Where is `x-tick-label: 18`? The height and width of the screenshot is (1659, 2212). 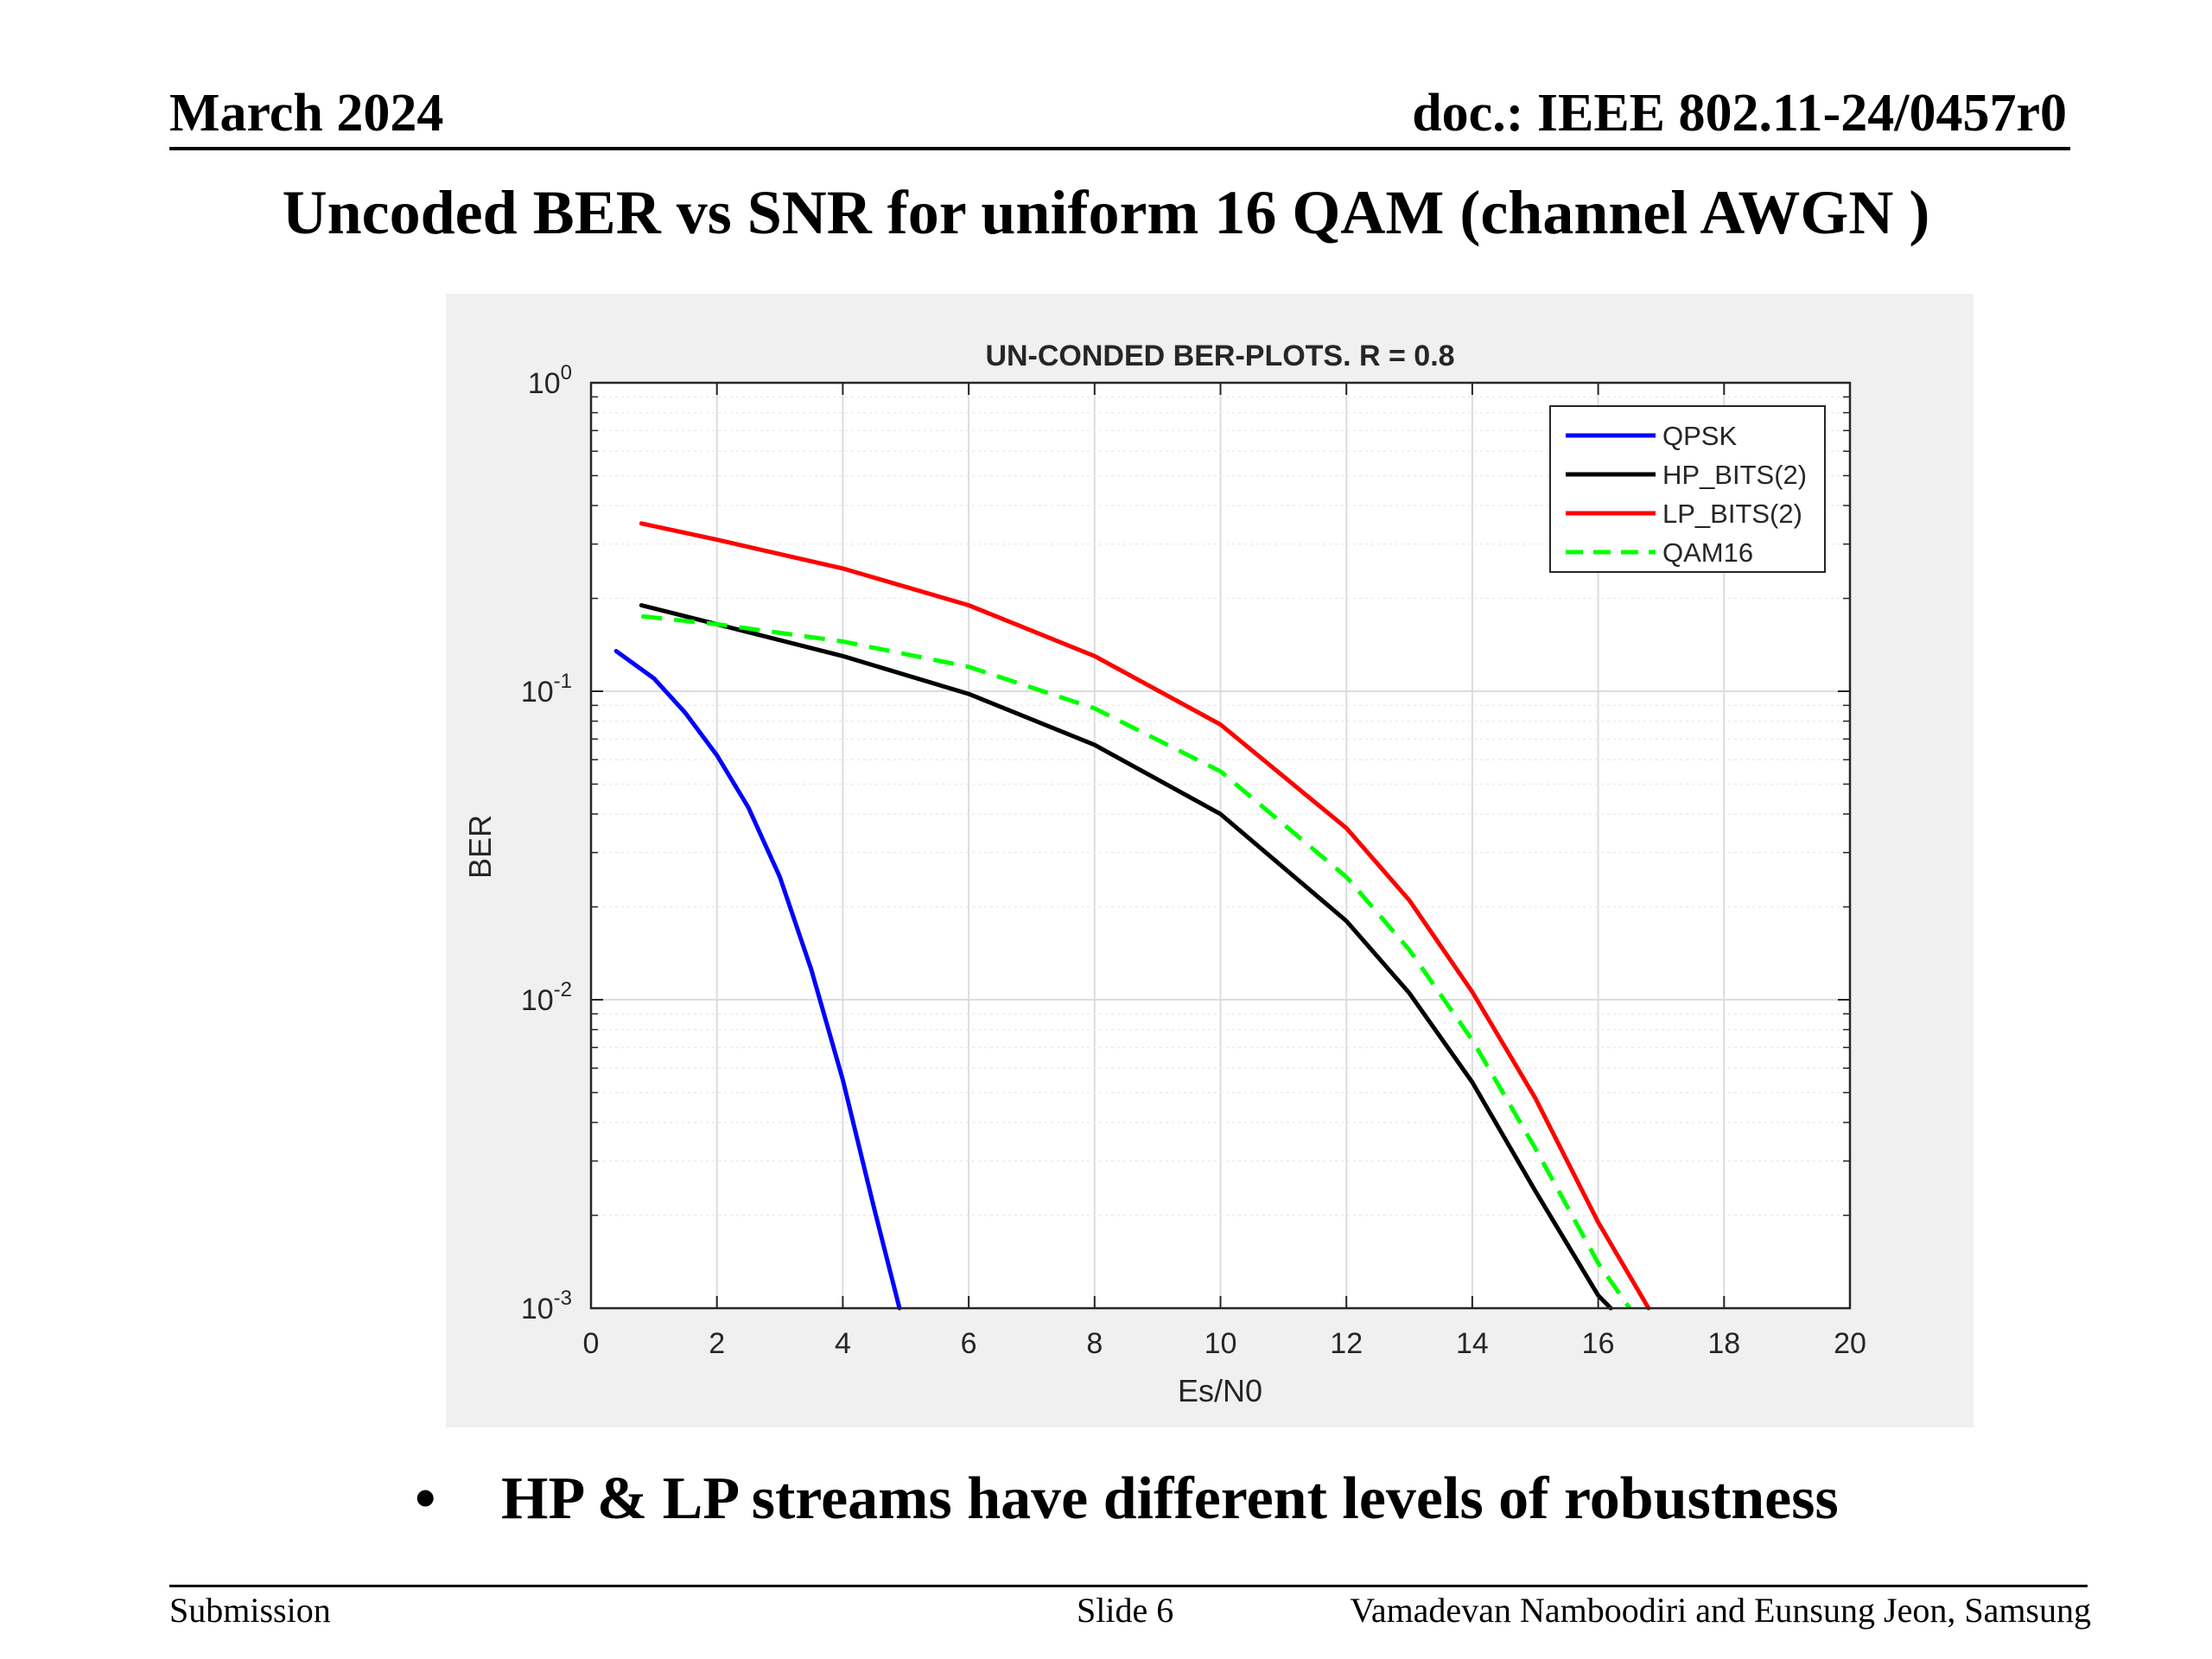
x-tick-label: 18 is located at coordinates (1723, 1343).